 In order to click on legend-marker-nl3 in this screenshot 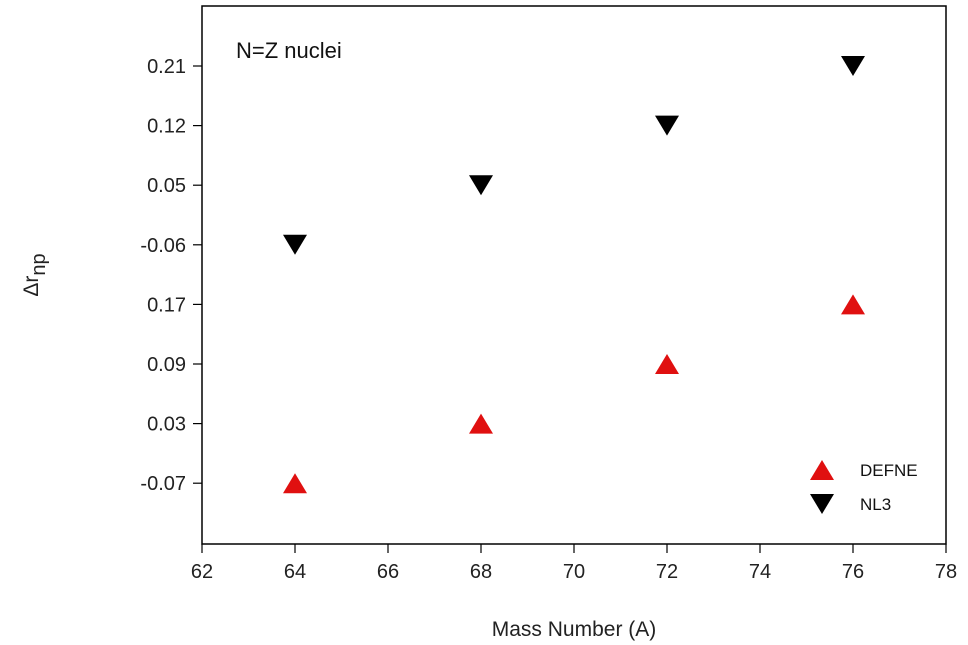, I will do `click(822, 504)`.